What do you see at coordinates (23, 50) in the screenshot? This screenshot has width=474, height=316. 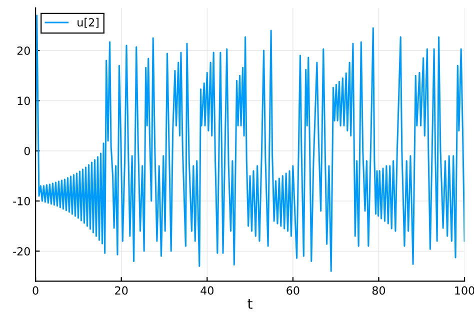 I see `y-tick-label: 20` at bounding box center [23, 50].